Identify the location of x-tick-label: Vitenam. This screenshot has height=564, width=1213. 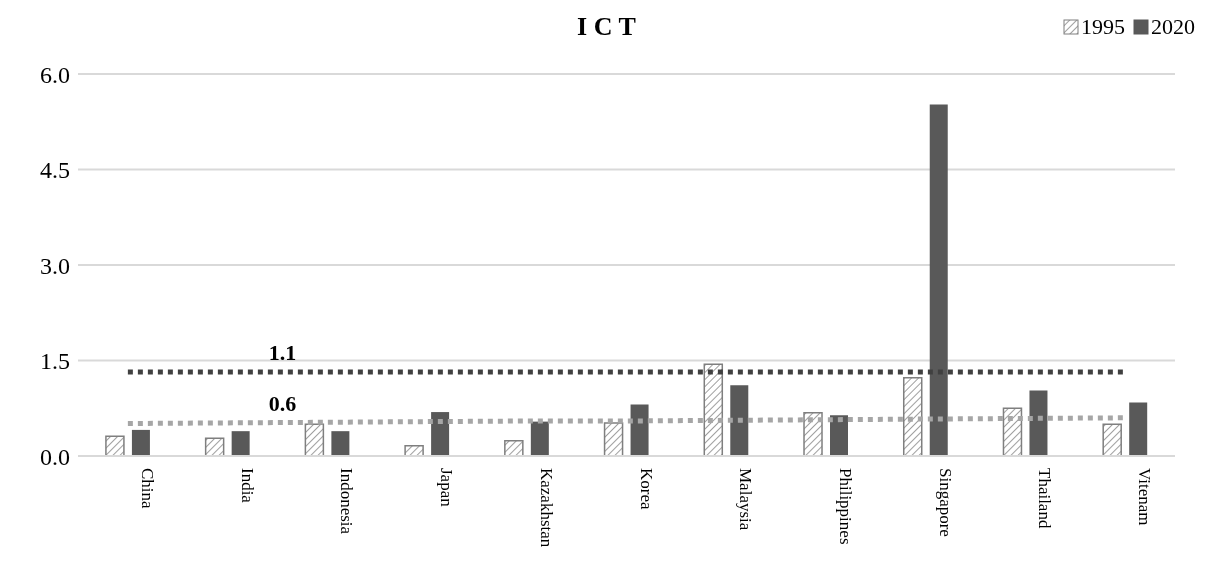
(1145, 497).